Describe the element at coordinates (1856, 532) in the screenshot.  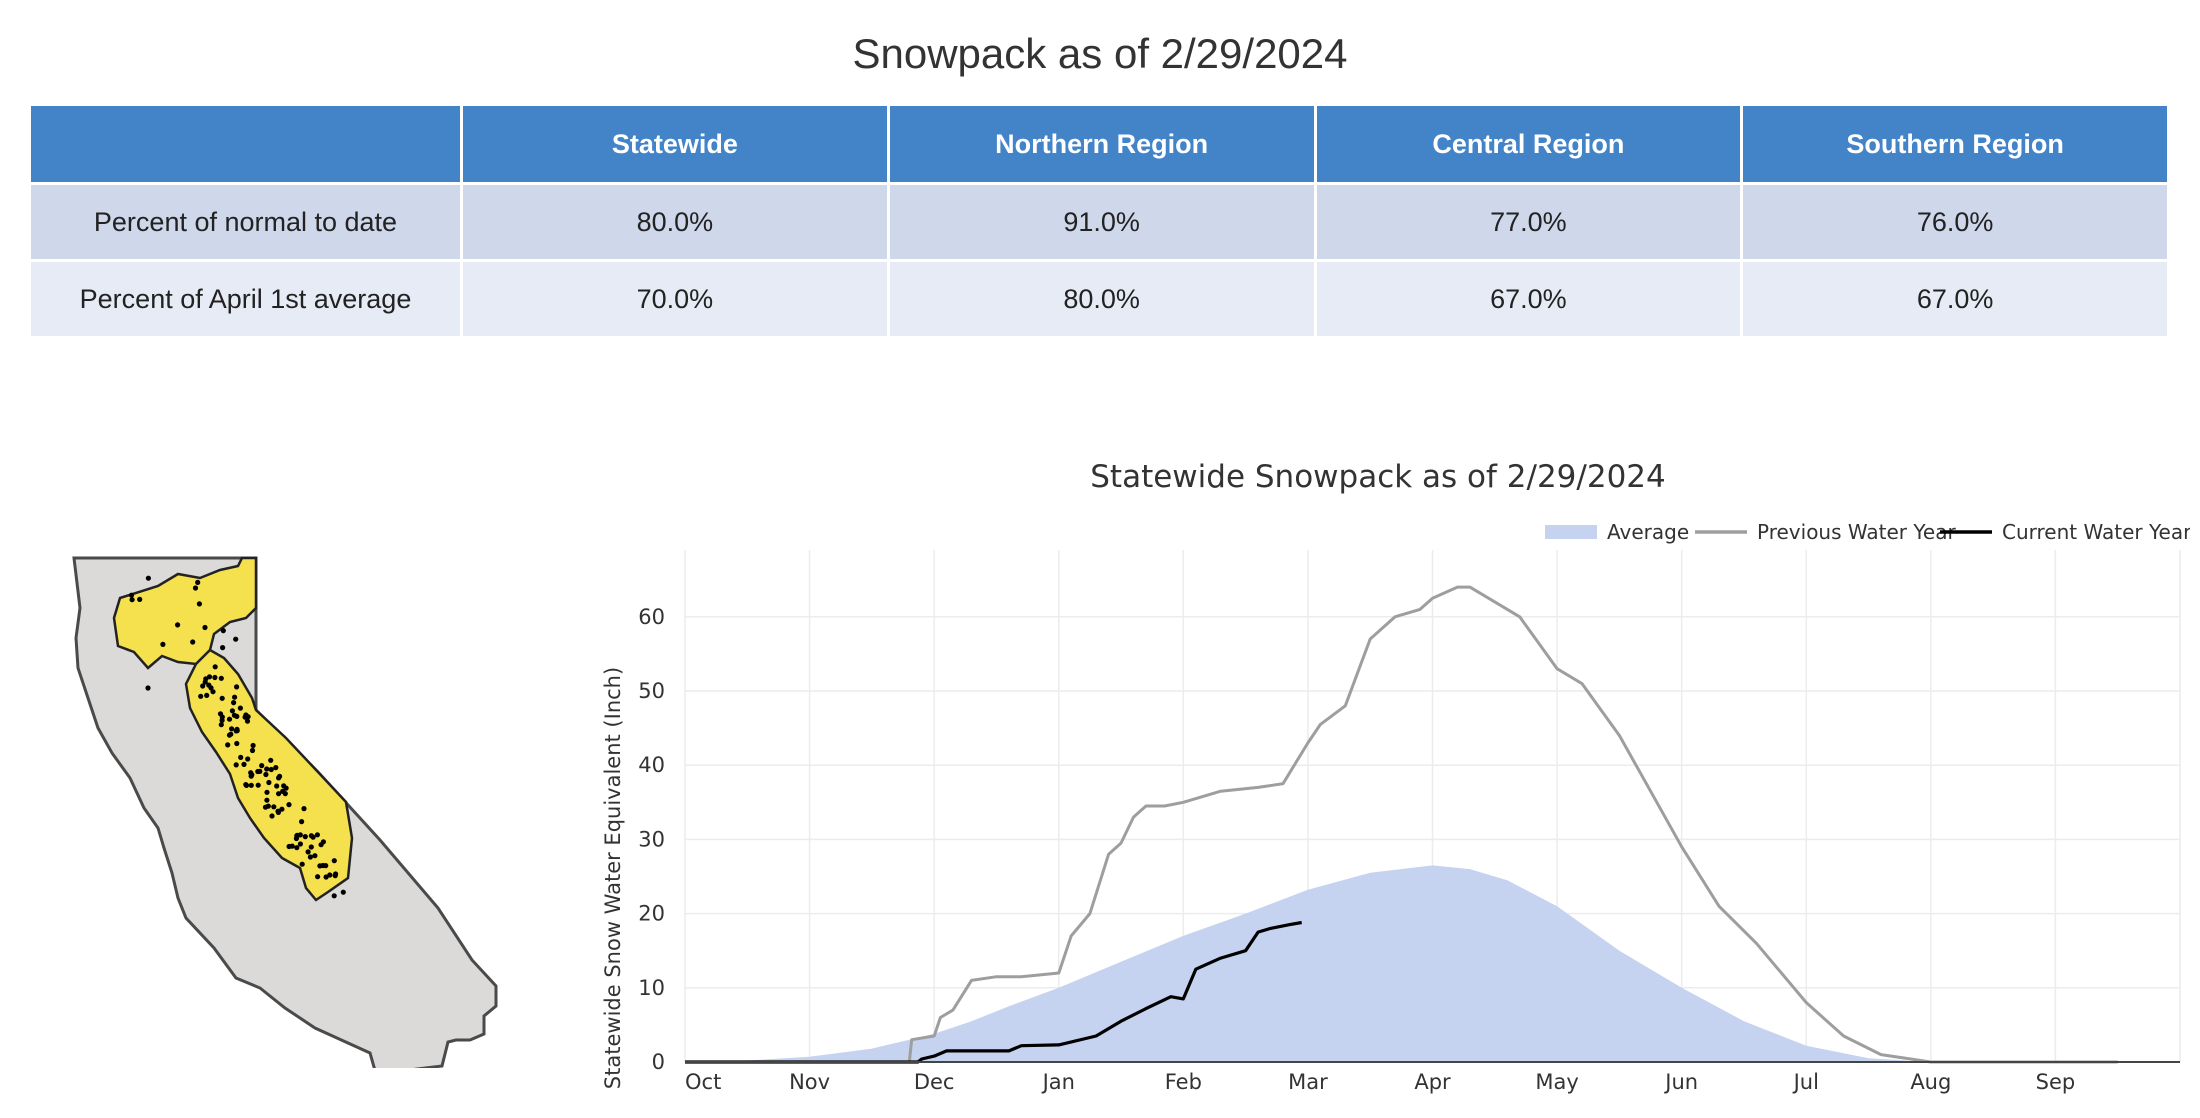
I see `legend-label: Previous Water Year` at that location.